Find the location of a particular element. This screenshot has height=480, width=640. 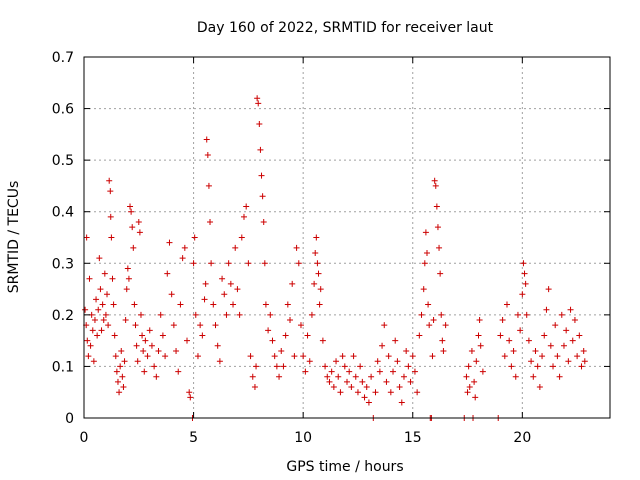

x-axis-label: GPS time / hours is located at coordinates (344, 467).